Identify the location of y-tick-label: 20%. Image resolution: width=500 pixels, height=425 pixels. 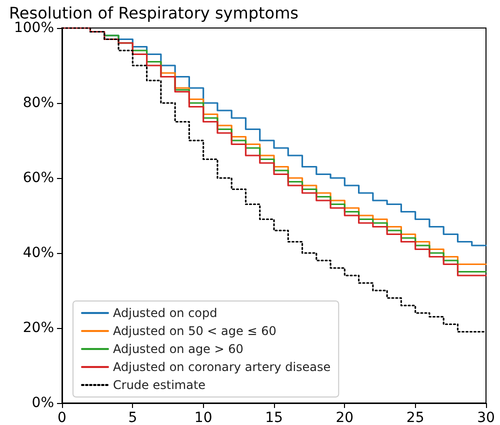
(38, 328).